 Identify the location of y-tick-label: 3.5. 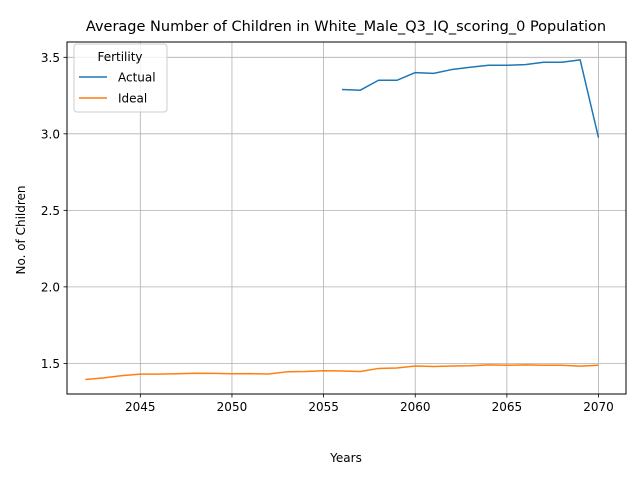
(50, 58).